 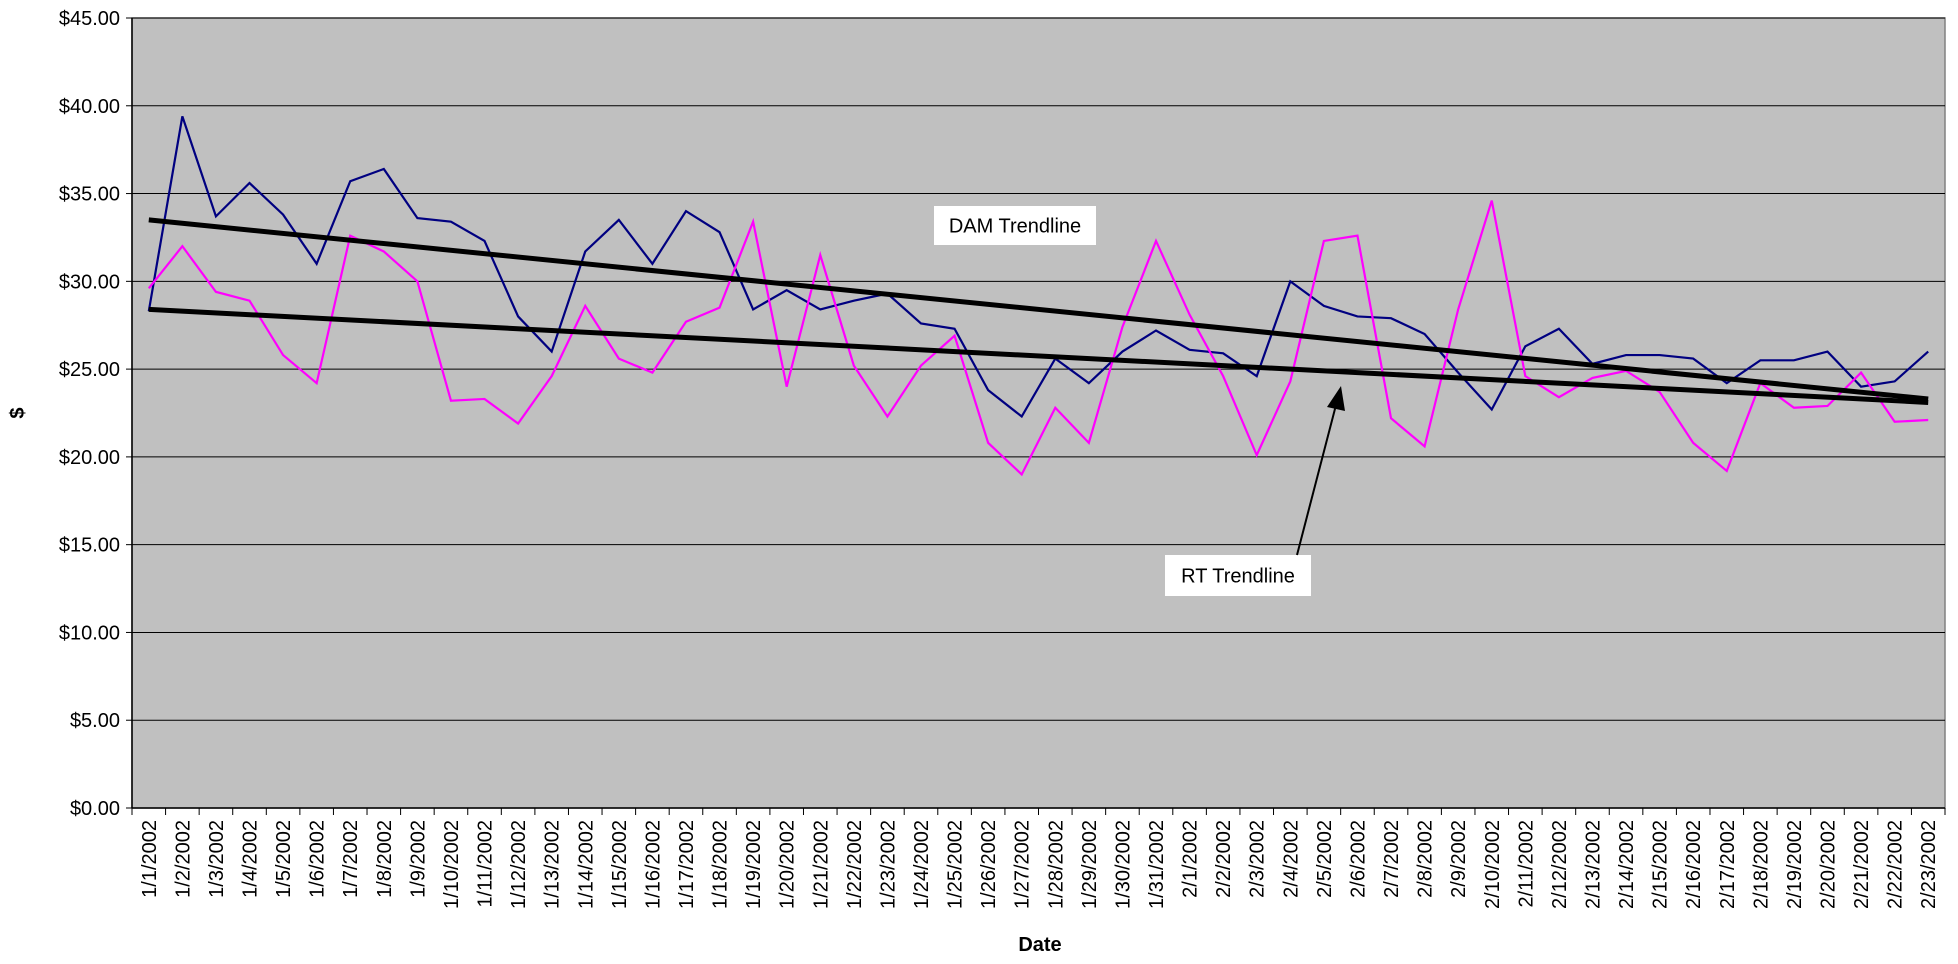 What do you see at coordinates (1694, 864) in the screenshot?
I see `x-tick-label: 2/16/2002` at bounding box center [1694, 864].